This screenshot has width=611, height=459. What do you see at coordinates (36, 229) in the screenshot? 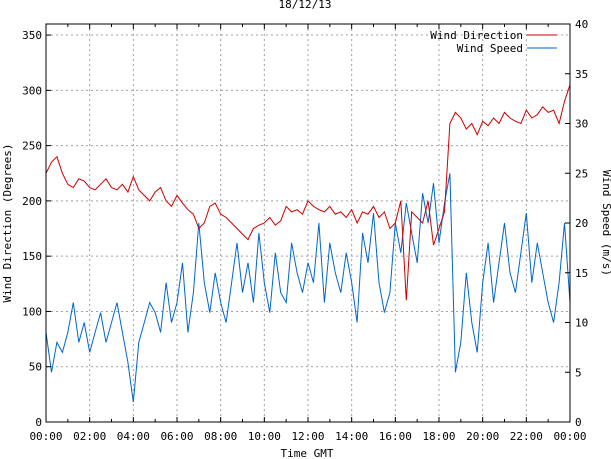
I see `y-left-axis-ticks: 0 50 100 150 200 250 300 350` at bounding box center [36, 229].